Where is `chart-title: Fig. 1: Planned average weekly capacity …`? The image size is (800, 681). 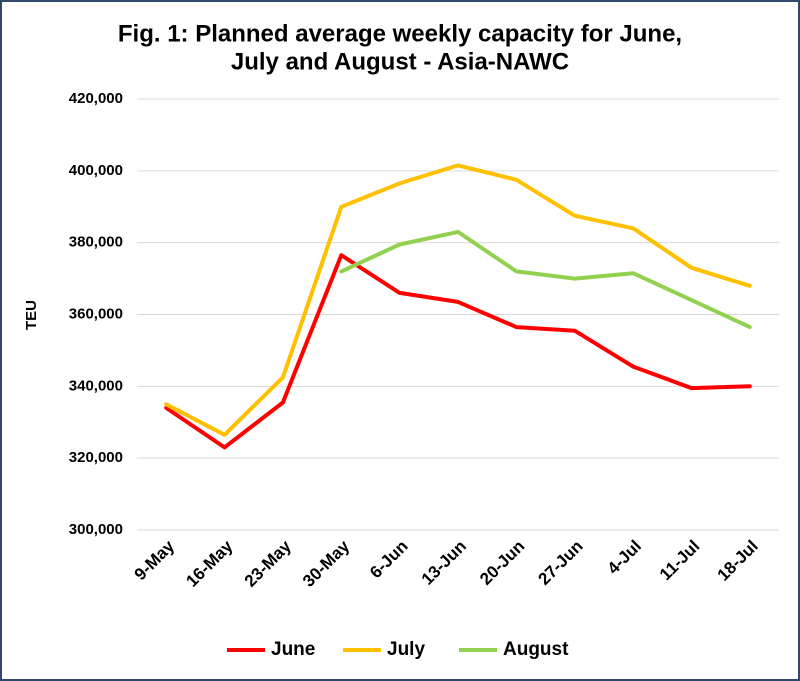
chart-title: Fig. 1: Planned average weekly capacity … is located at coordinates (400, 33).